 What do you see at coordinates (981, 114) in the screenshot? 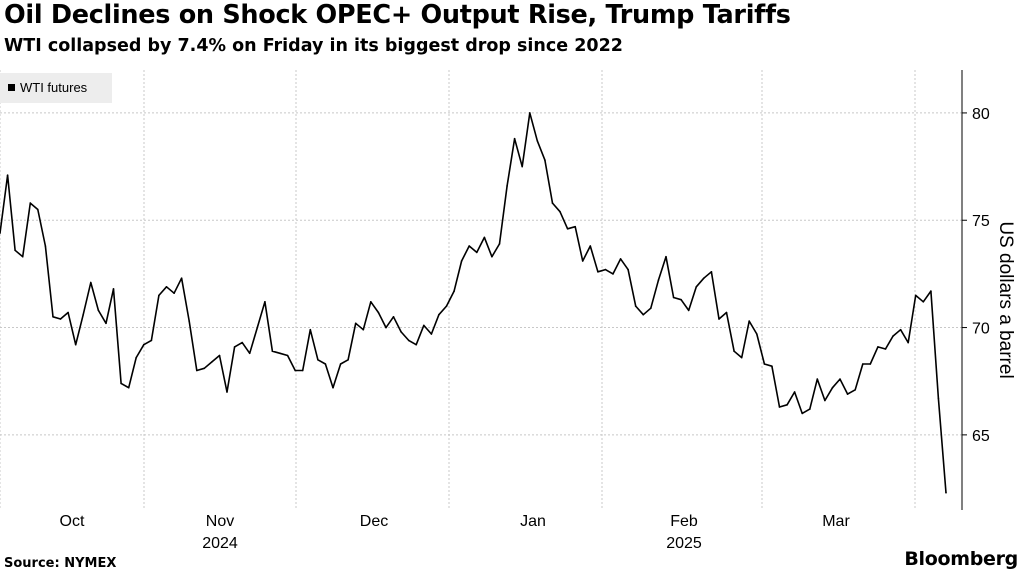
I see `y-tick-label: 80` at bounding box center [981, 114].